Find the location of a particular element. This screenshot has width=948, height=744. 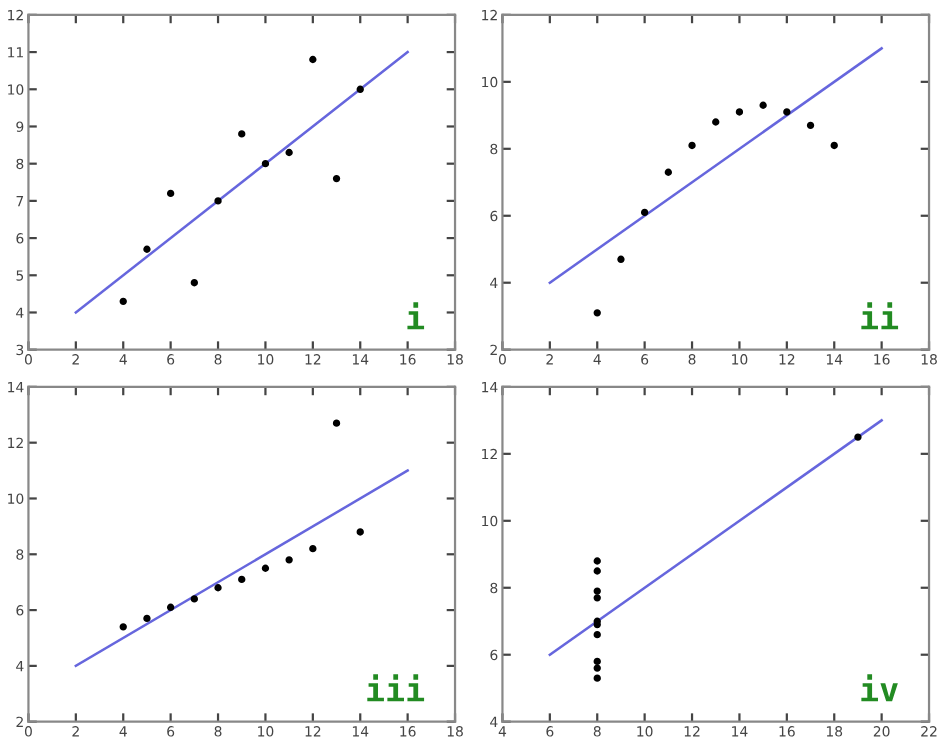

annotation: ii is located at coordinates (880, 316).